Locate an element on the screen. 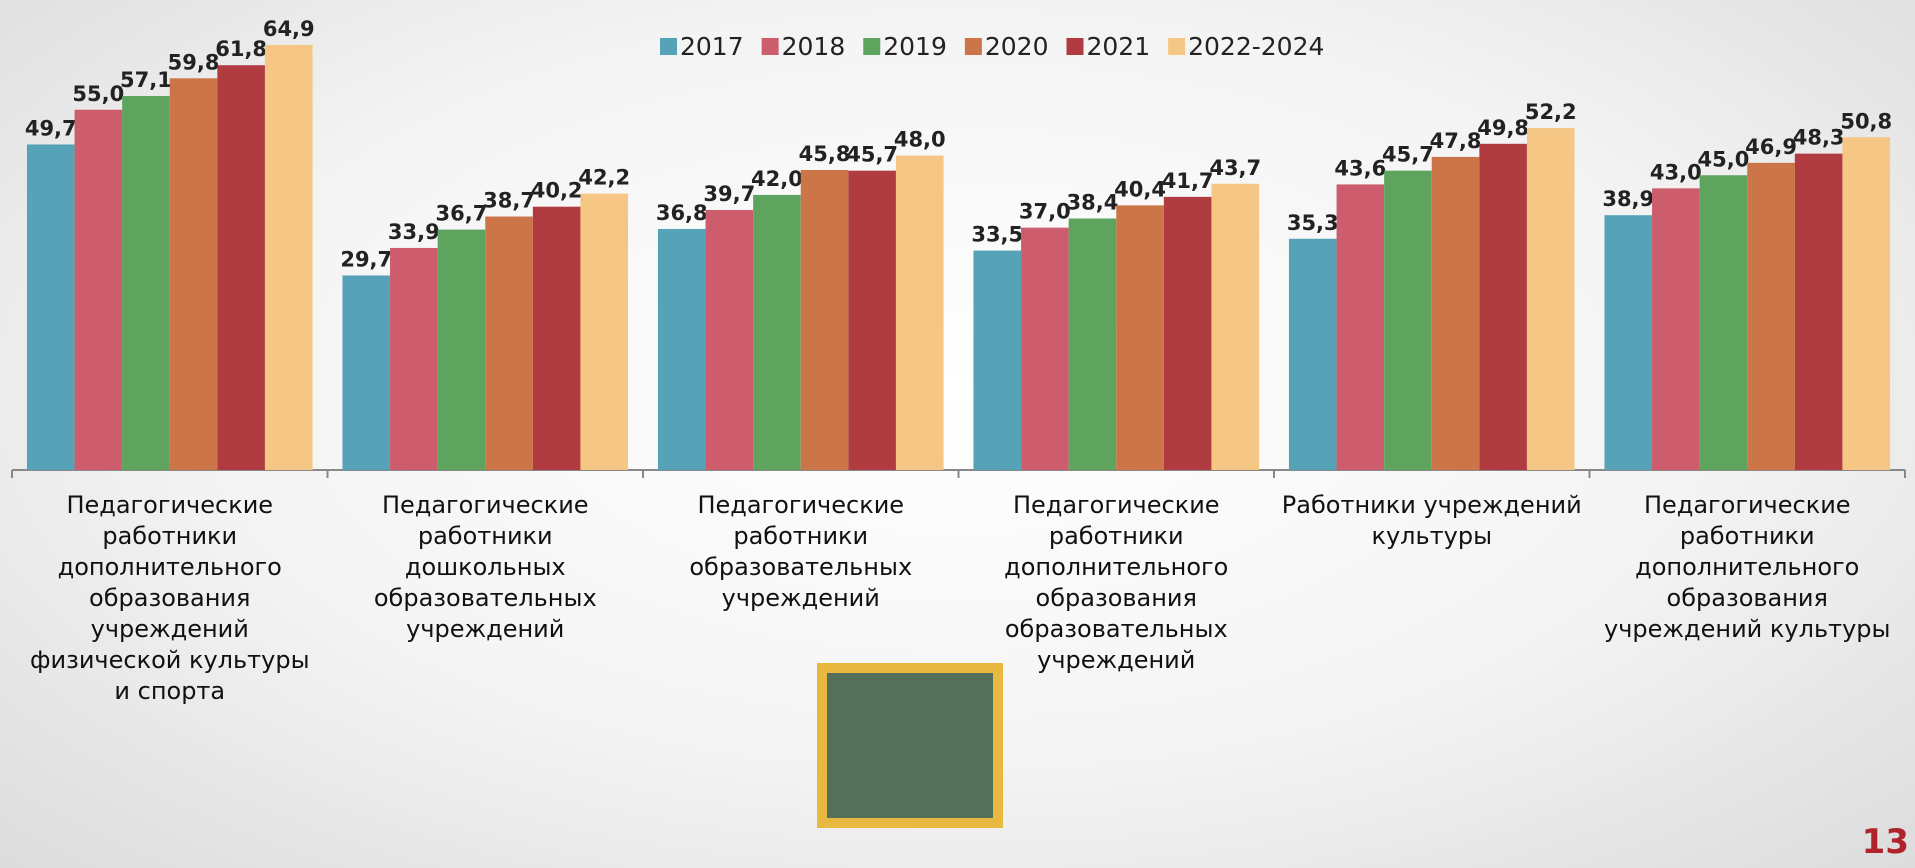 This screenshot has height=868, width=1915. value-label: 43,0 is located at coordinates (1676, 172).